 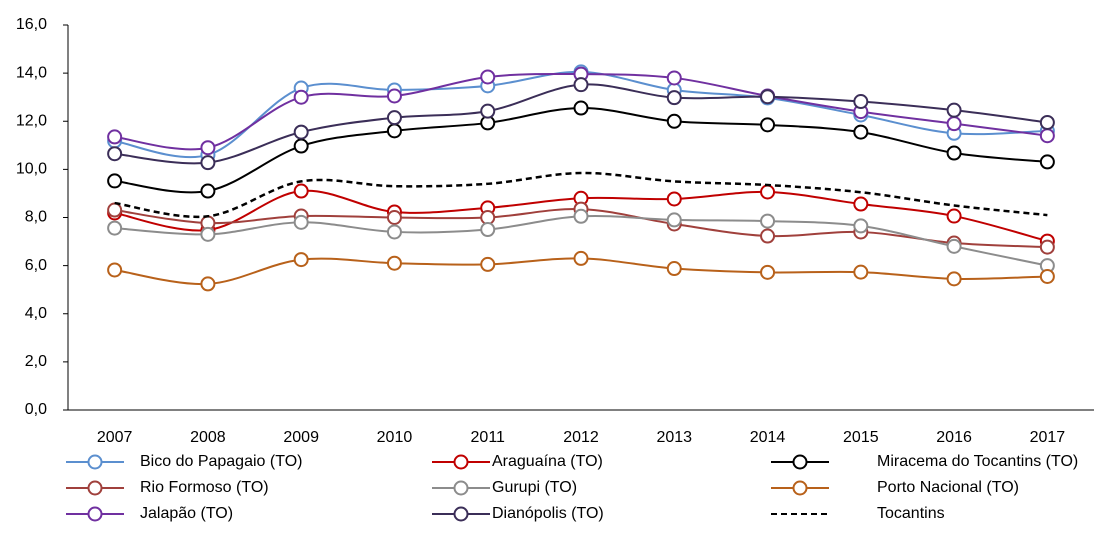 I want to click on x-tick-label: 2009, so click(x=301, y=437).